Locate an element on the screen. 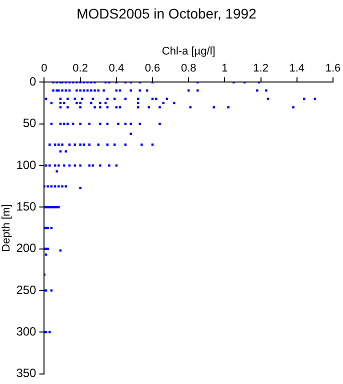  x-tick-label: 0.2 is located at coordinates (80, 68).